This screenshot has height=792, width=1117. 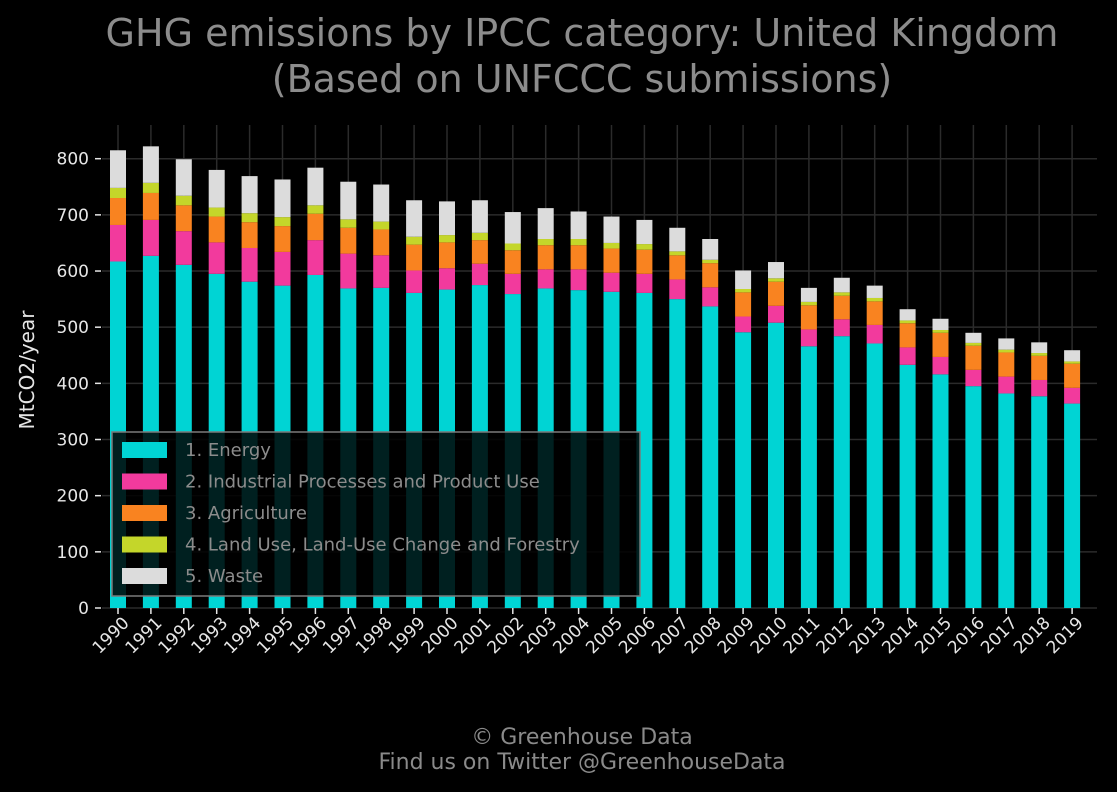 What do you see at coordinates (670, 635) in the screenshot?
I see `x-tick-label: 2007` at bounding box center [670, 635].